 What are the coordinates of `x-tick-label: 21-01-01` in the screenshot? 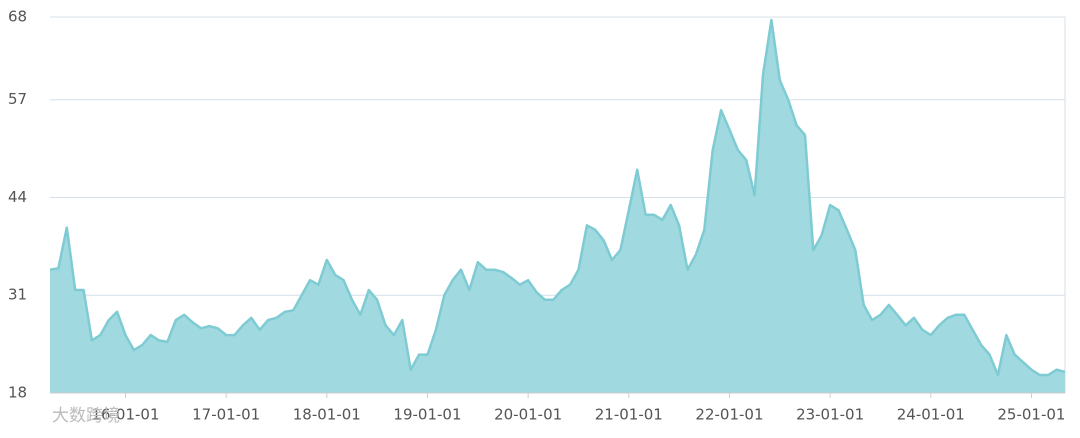 It's located at (629, 415).